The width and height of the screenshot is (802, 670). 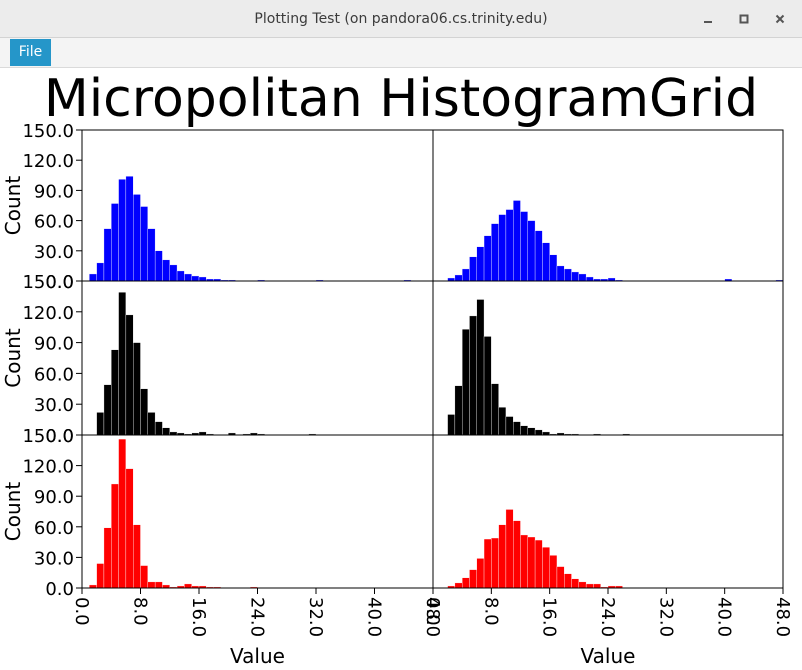 I want to click on y-tick-label: 150.0, so click(x=48, y=131).